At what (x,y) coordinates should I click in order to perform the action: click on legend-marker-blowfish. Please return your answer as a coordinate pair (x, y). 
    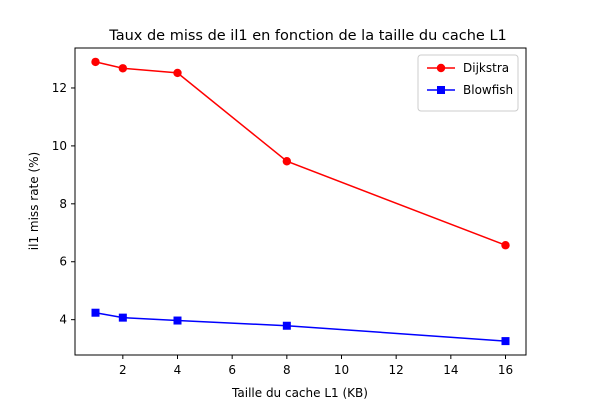
    Looking at the image, I should click on (441, 90).